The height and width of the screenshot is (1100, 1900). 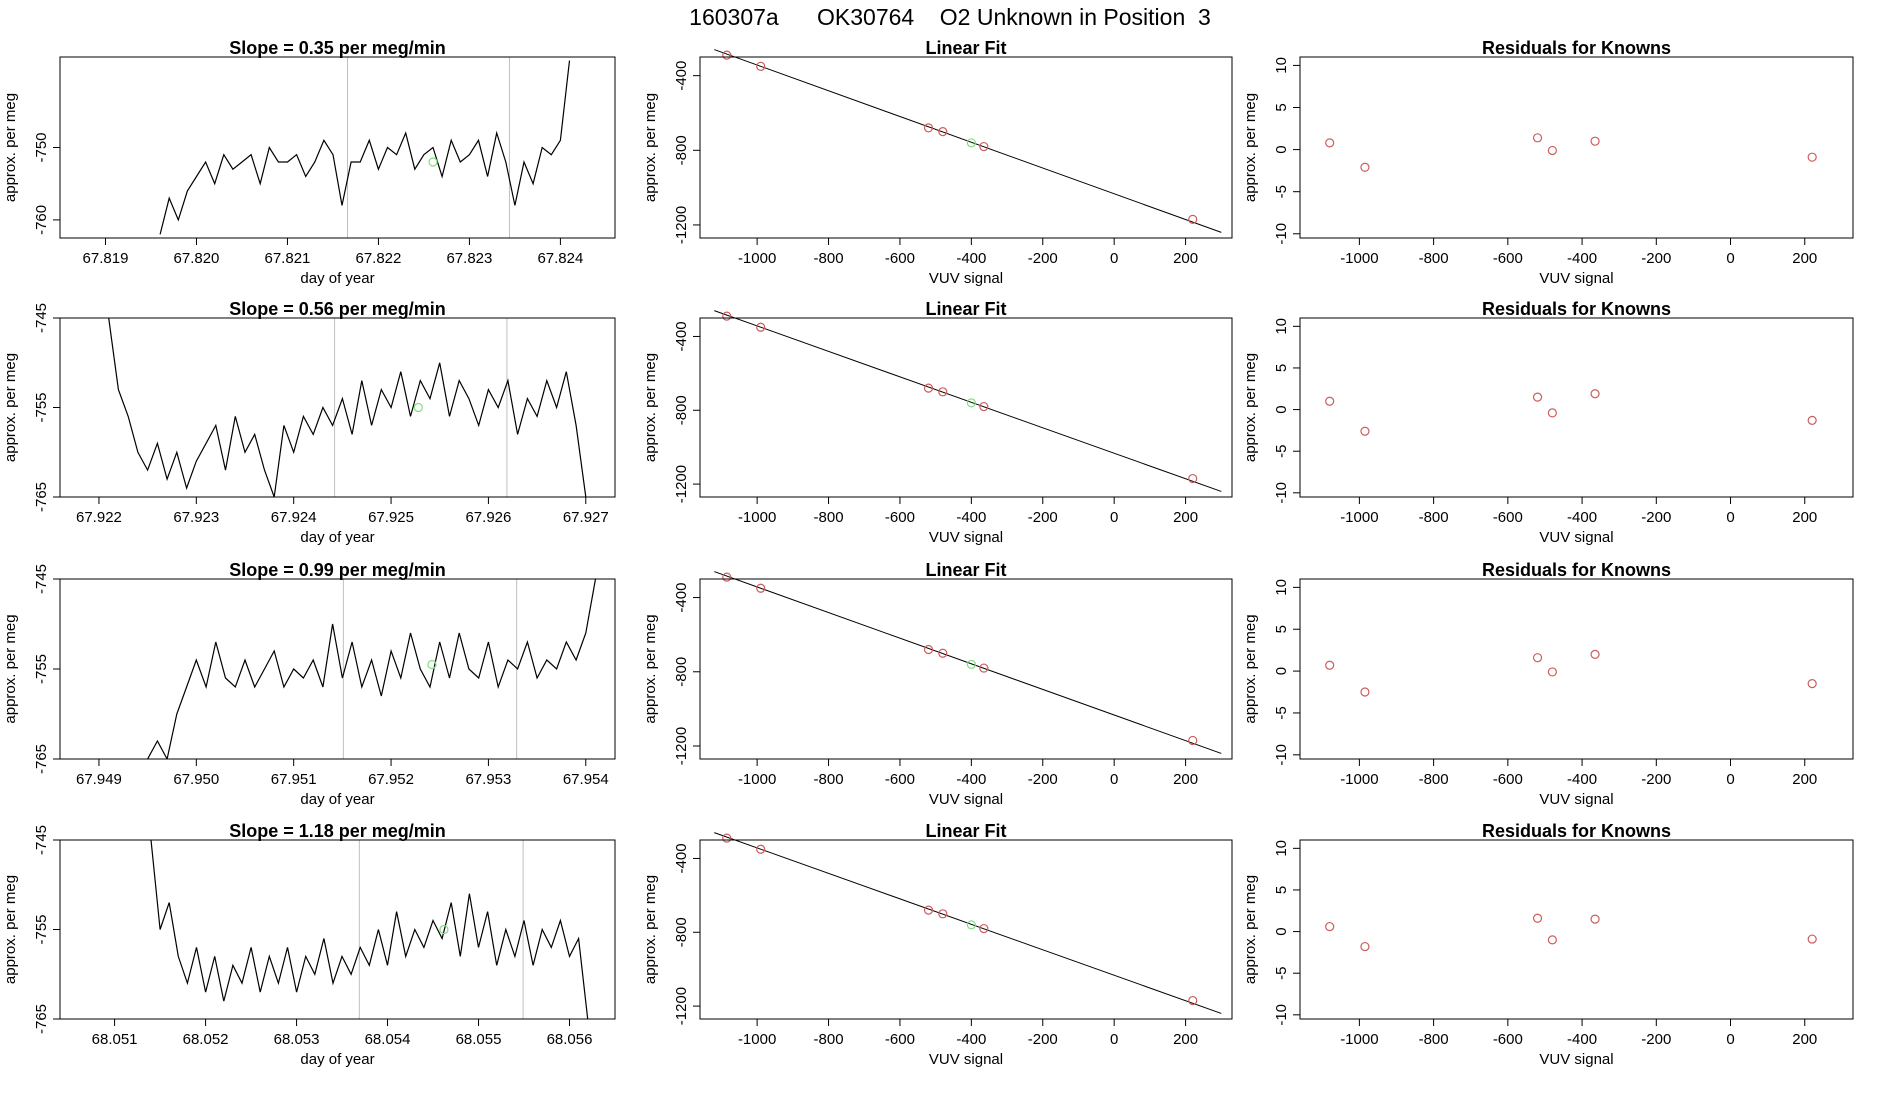 I want to click on x-tick-label: 67.951, so click(x=294, y=779).